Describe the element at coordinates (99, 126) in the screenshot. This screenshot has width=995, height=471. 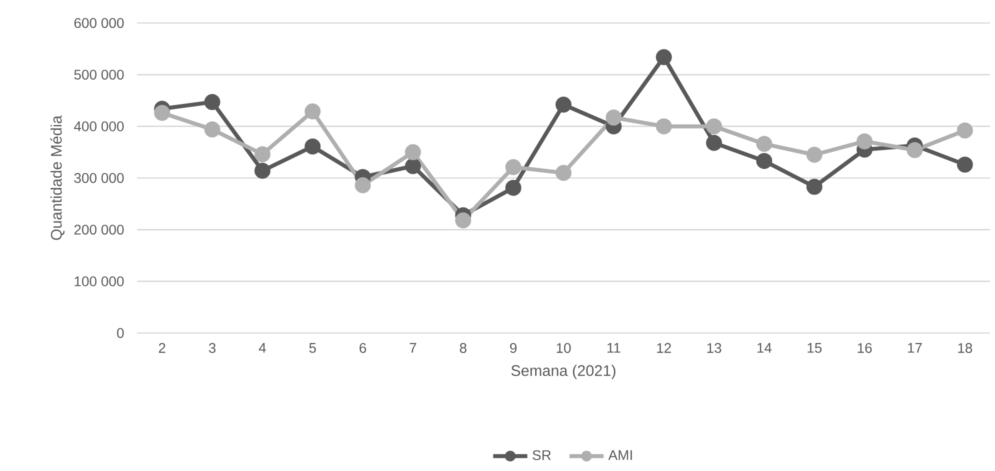
I see `y-tick-label: 400 000` at that location.